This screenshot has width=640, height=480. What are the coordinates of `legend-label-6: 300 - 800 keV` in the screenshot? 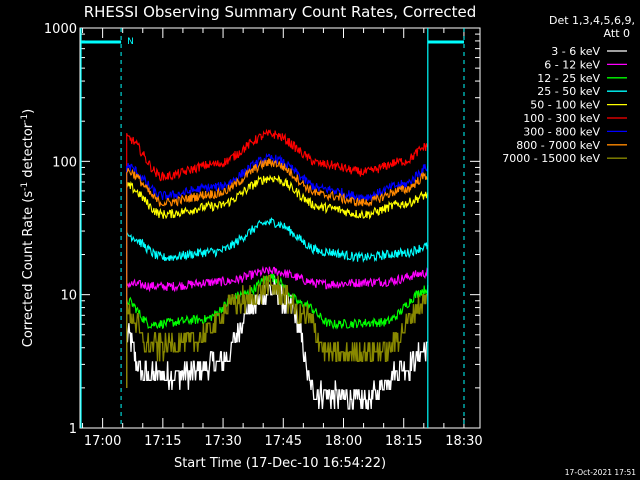 It's located at (561, 131).